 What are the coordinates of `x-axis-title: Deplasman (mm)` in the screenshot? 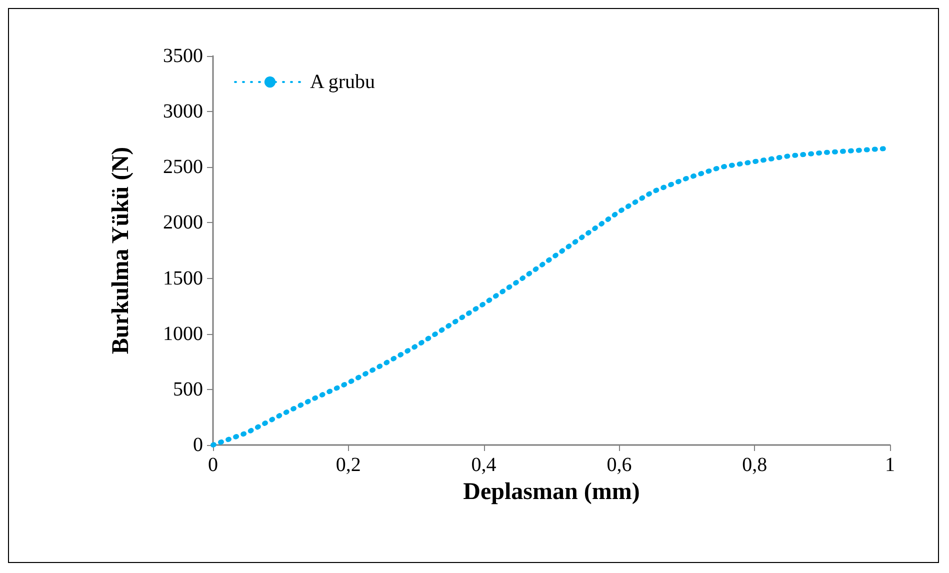 It's located at (551, 491).